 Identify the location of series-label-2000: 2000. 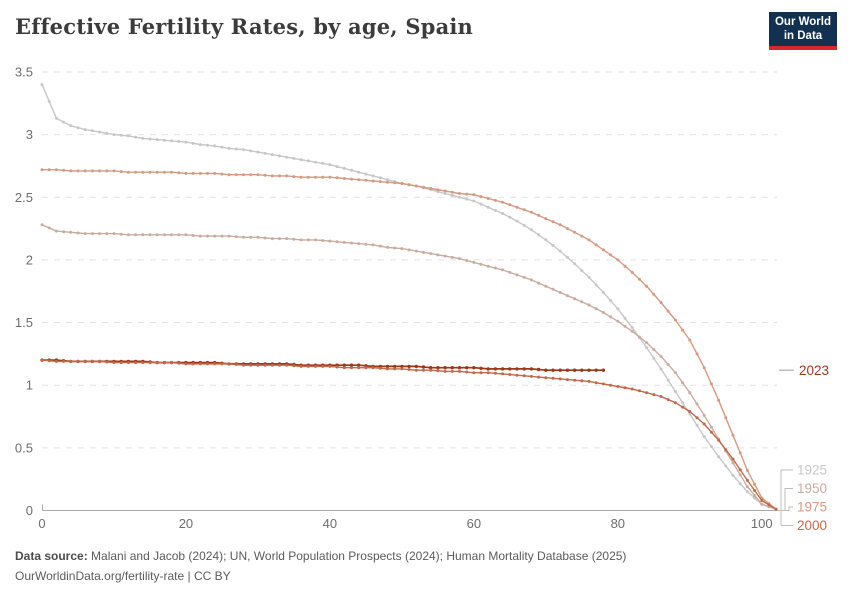
(812, 525).